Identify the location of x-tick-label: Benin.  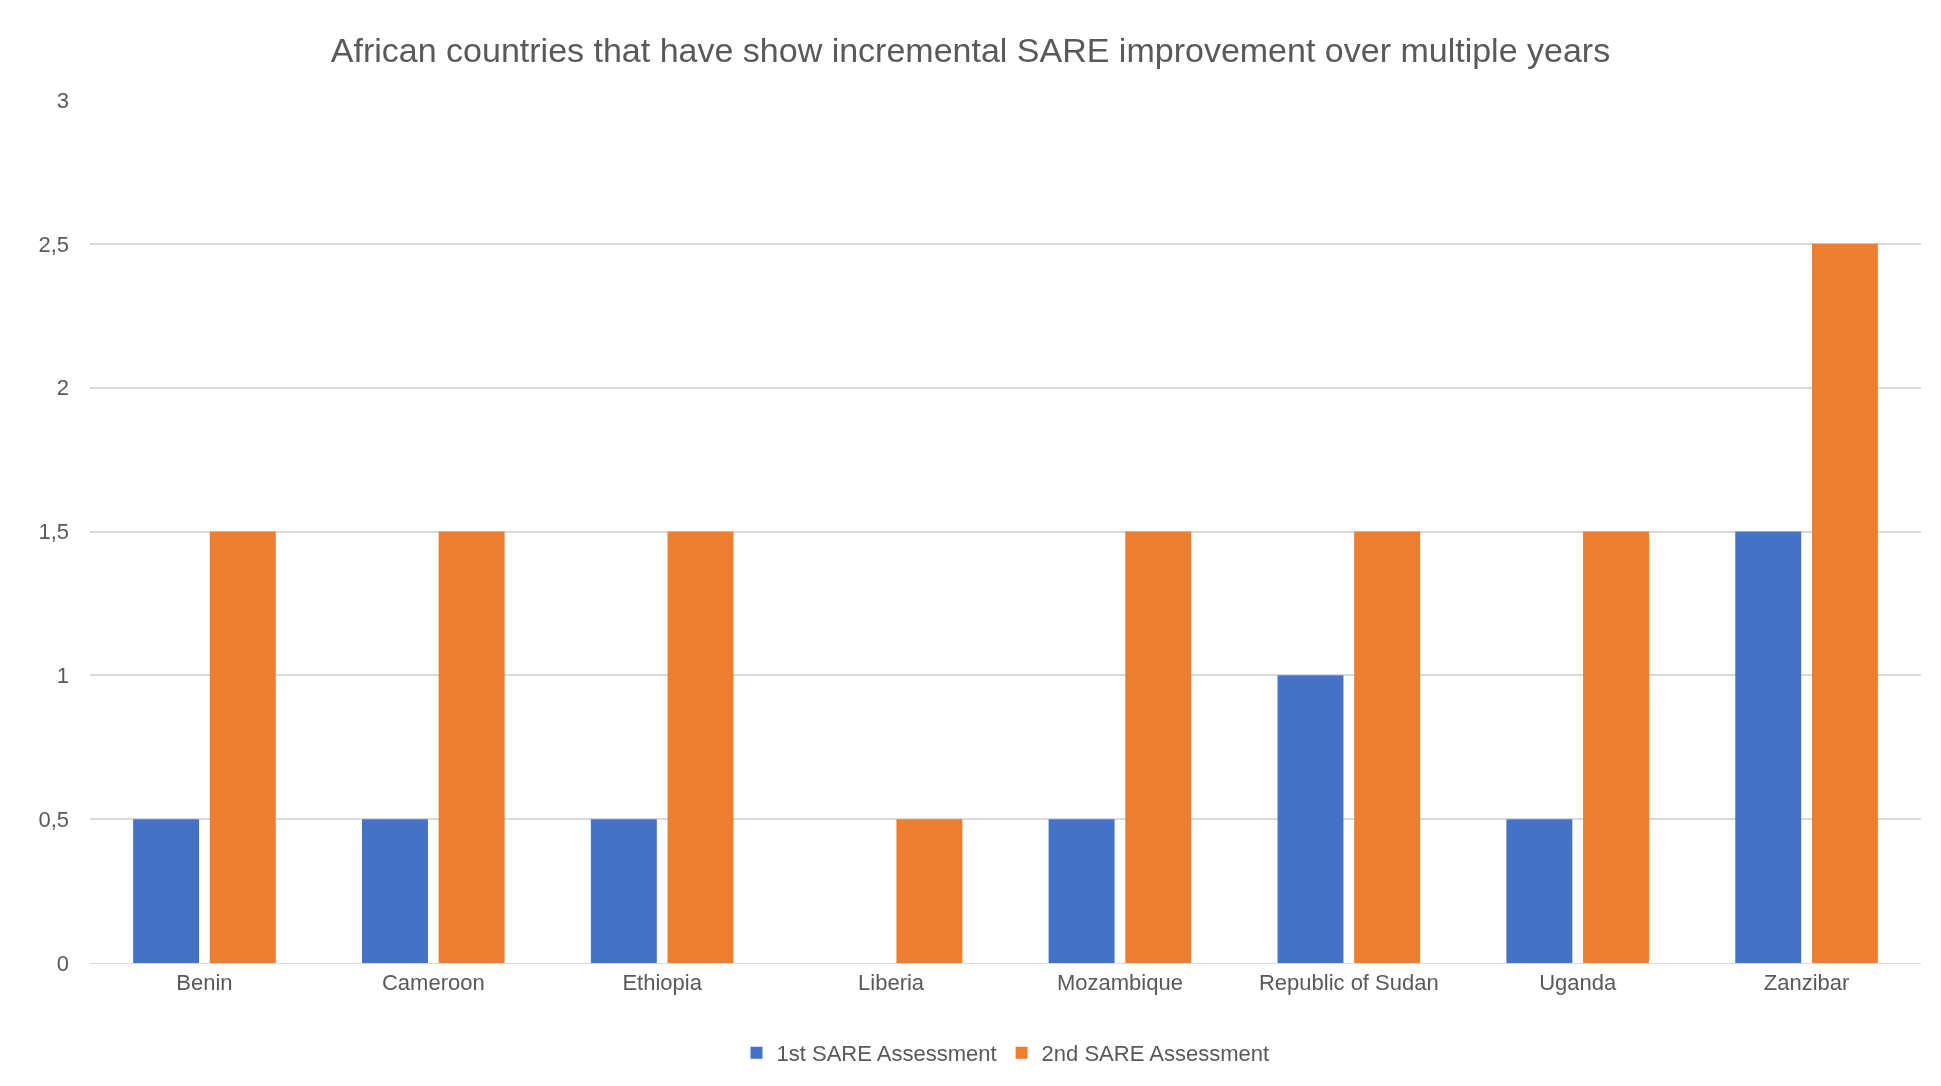
(204, 983).